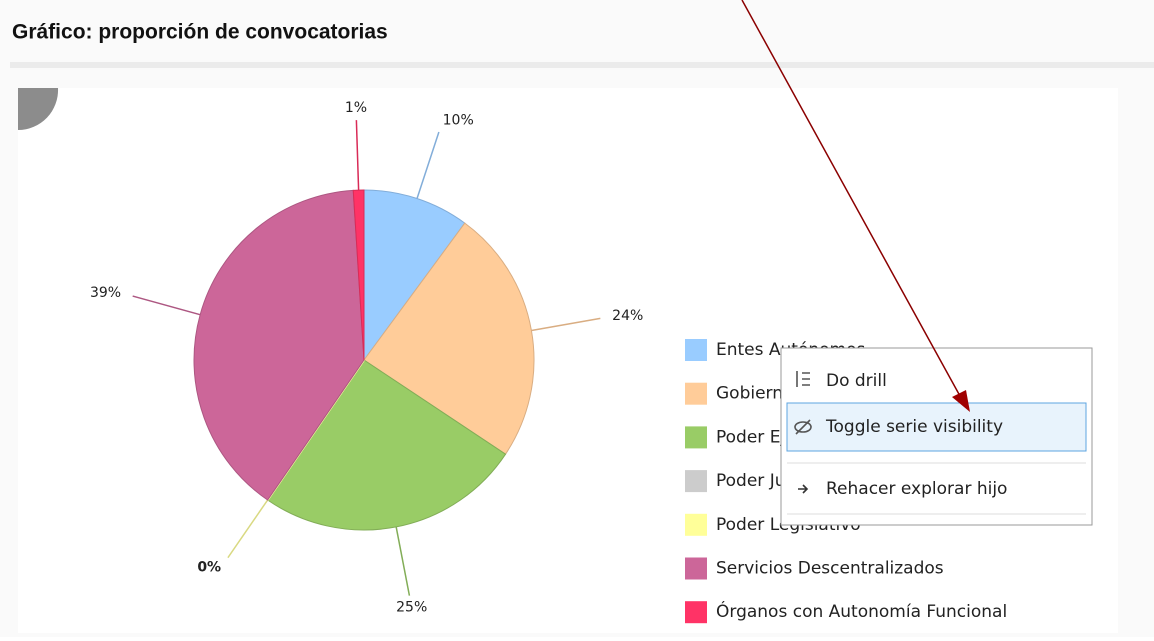 Image resolution: width=1154 pixels, height=641 pixels. Describe the element at coordinates (411, 607) in the screenshot. I see `data-label: 25%` at that location.